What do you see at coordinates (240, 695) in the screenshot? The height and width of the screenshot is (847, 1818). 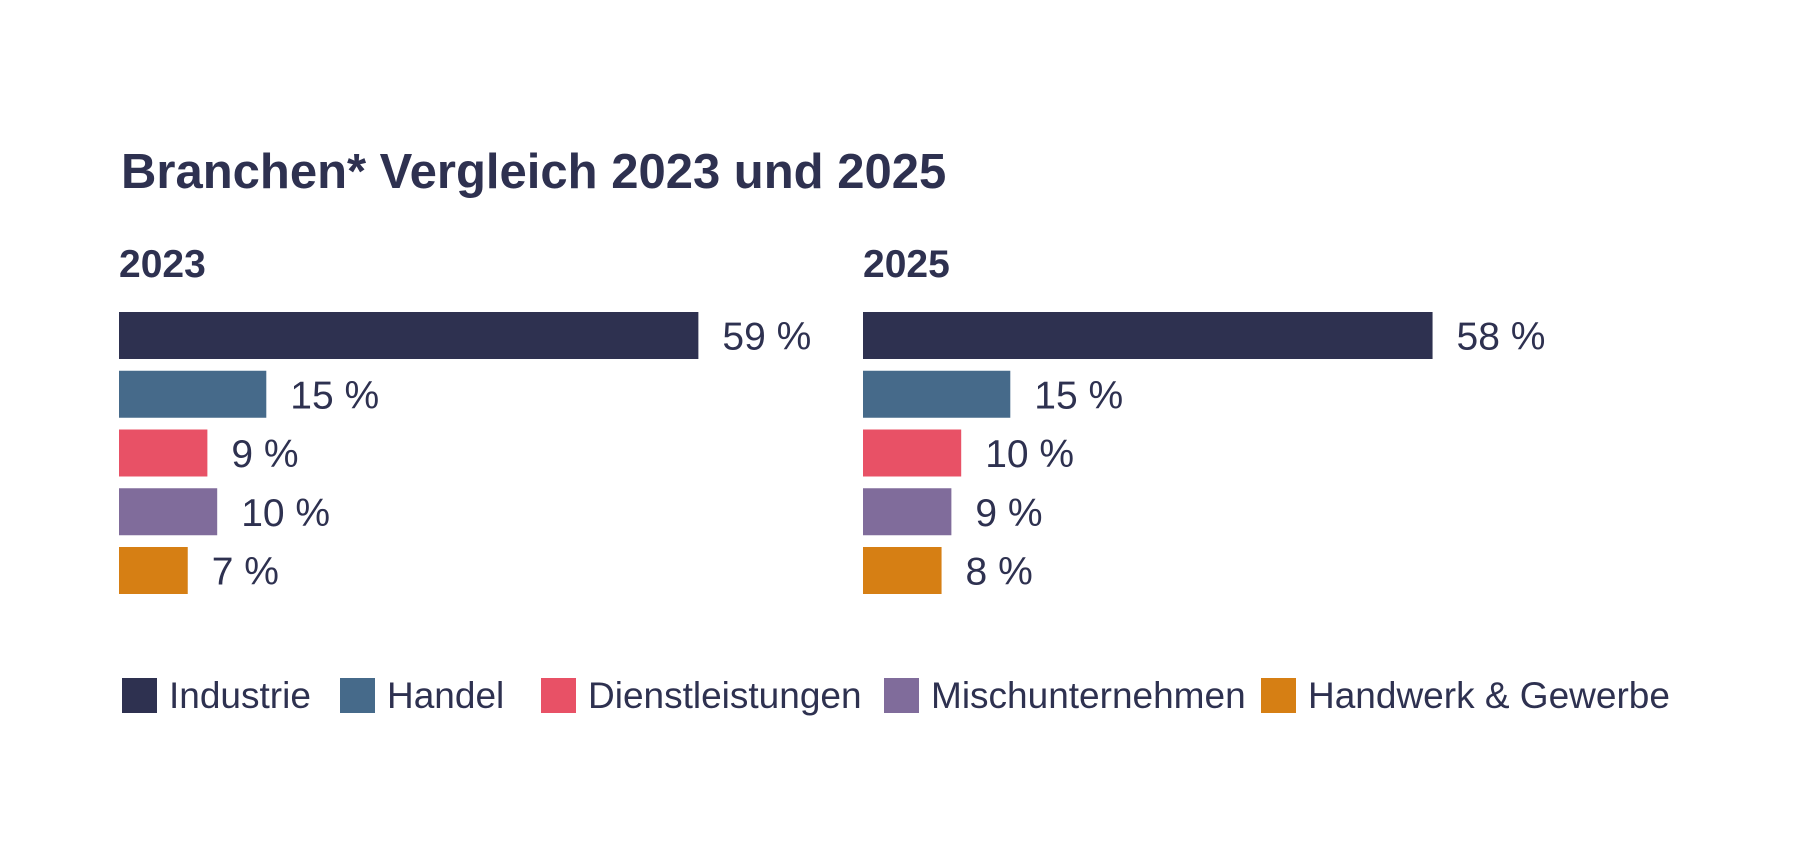 I see `legend-label-industrie: Industrie` at bounding box center [240, 695].